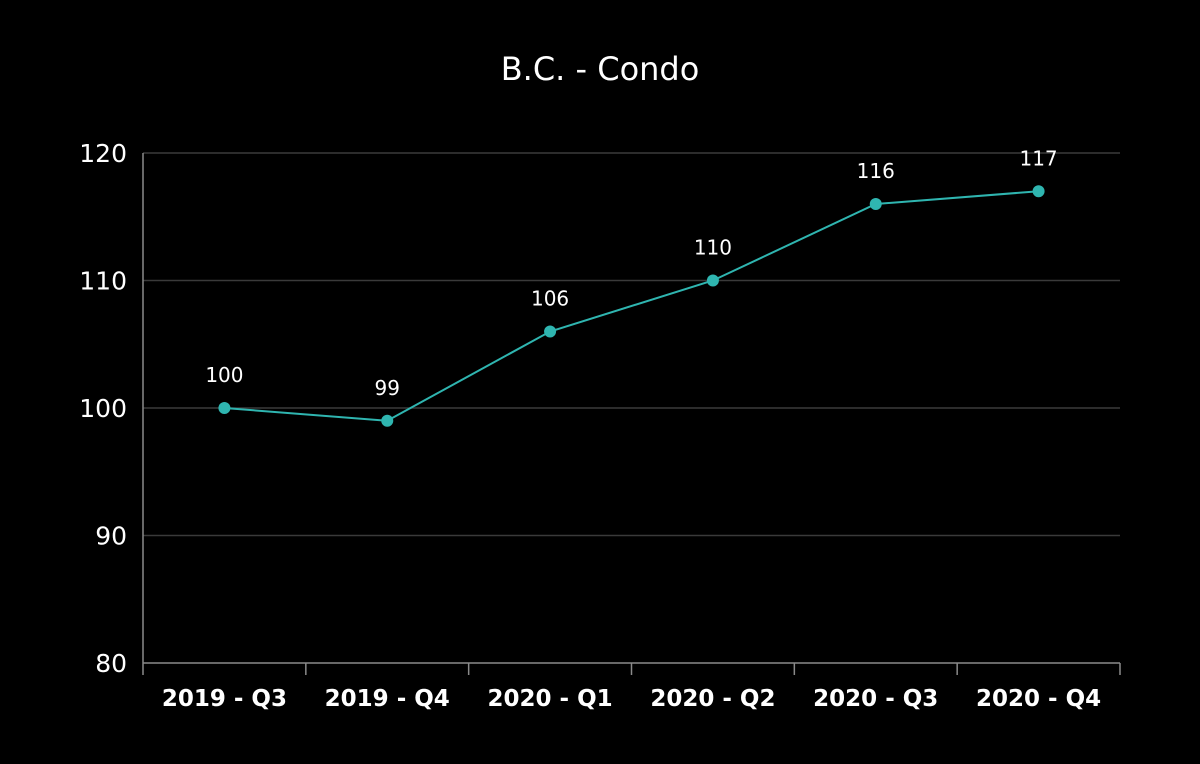 Image resolution: width=1200 pixels, height=764 pixels. Describe the element at coordinates (550, 299) in the screenshot. I see `data-label: 106` at that location.